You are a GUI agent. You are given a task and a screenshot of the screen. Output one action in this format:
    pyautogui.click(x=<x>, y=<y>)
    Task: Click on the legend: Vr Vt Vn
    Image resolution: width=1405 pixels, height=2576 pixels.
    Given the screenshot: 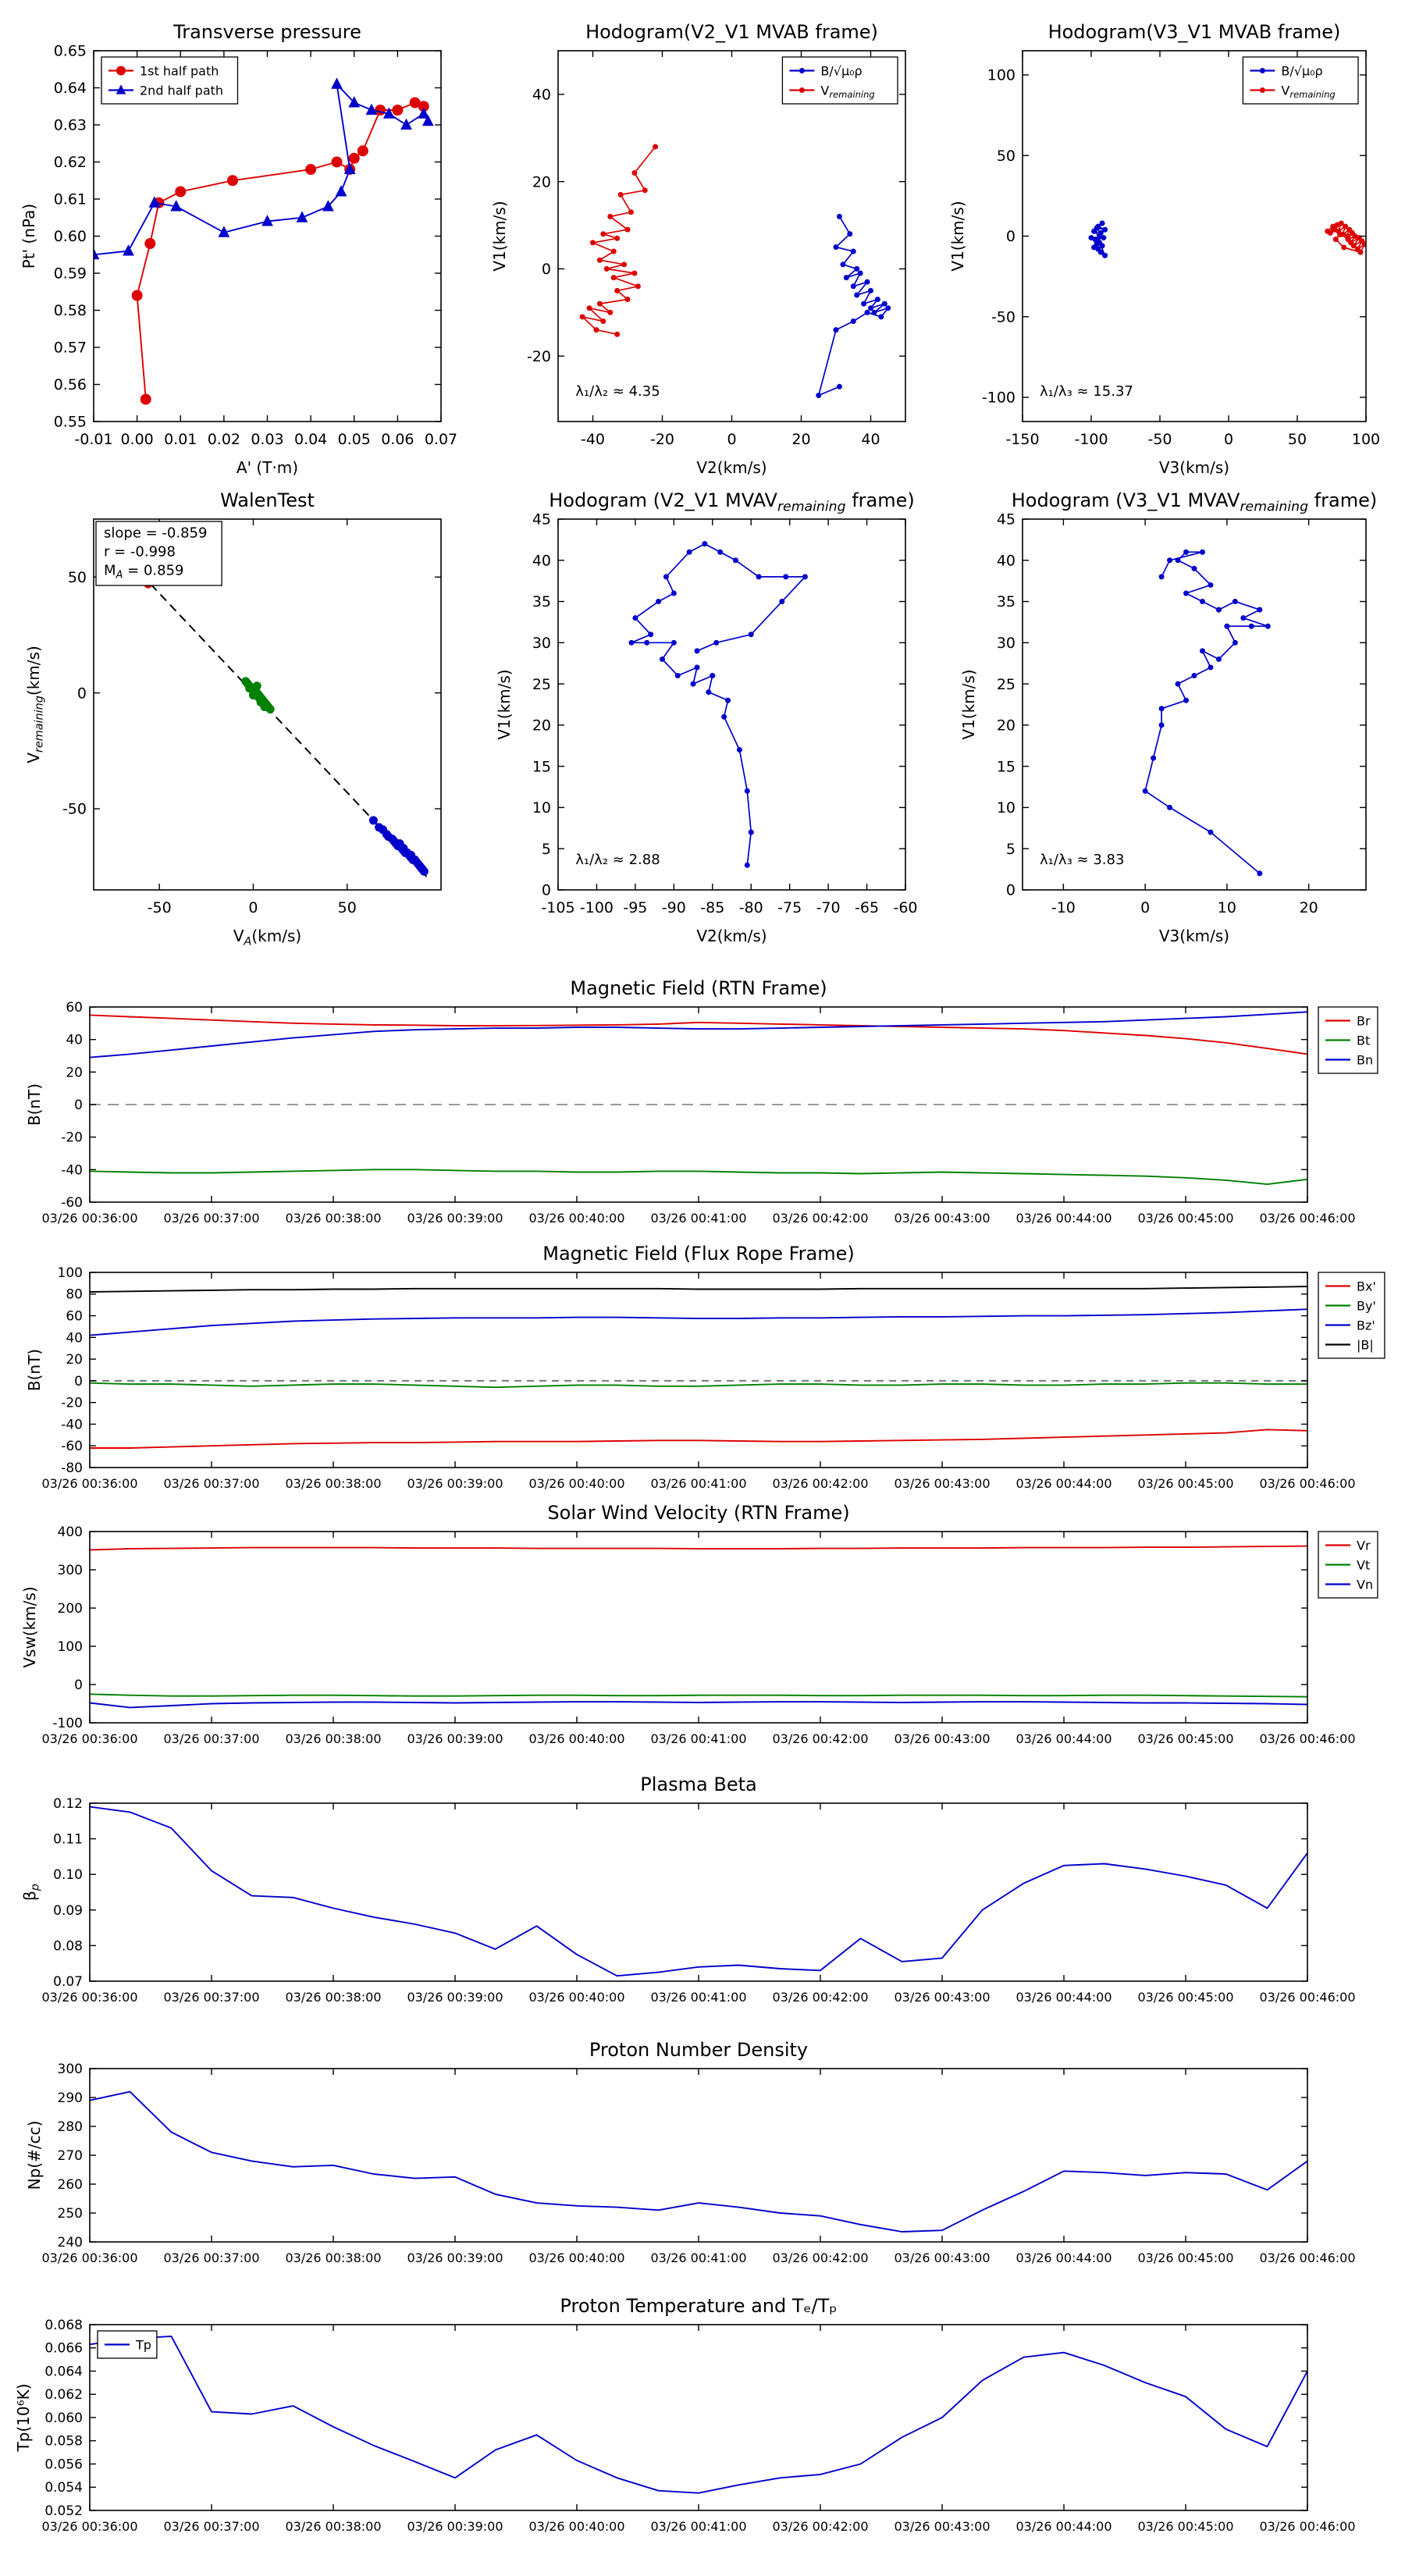 What is the action you would take?
    pyautogui.click(x=1348, y=1565)
    